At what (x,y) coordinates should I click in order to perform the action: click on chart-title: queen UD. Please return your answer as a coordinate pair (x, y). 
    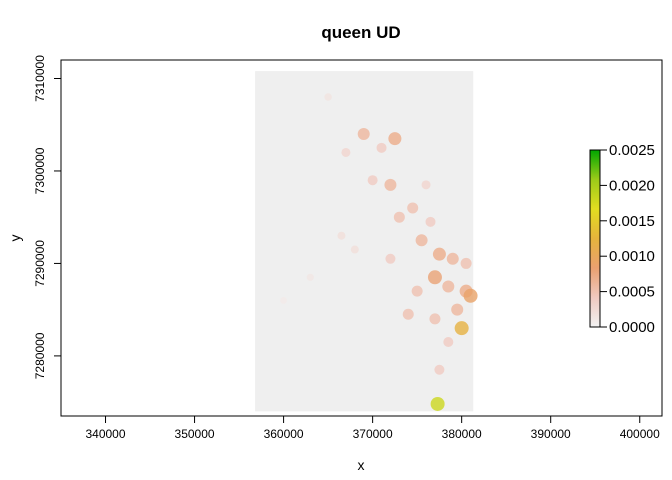
    Looking at the image, I should click on (360, 32).